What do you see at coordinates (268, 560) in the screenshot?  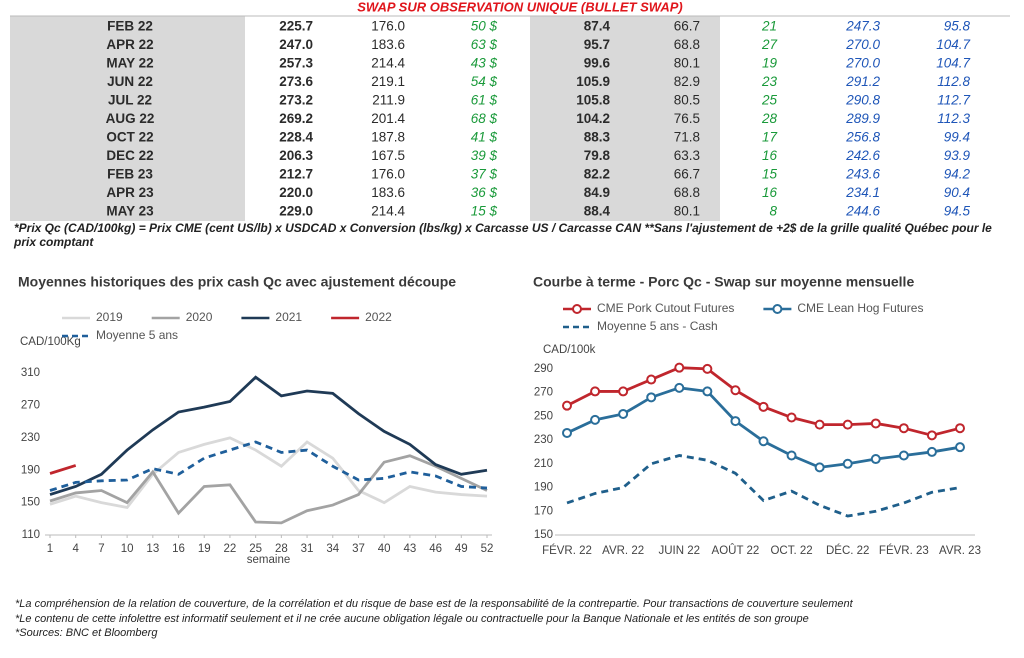 I see `x-axis-label: semaine` at bounding box center [268, 560].